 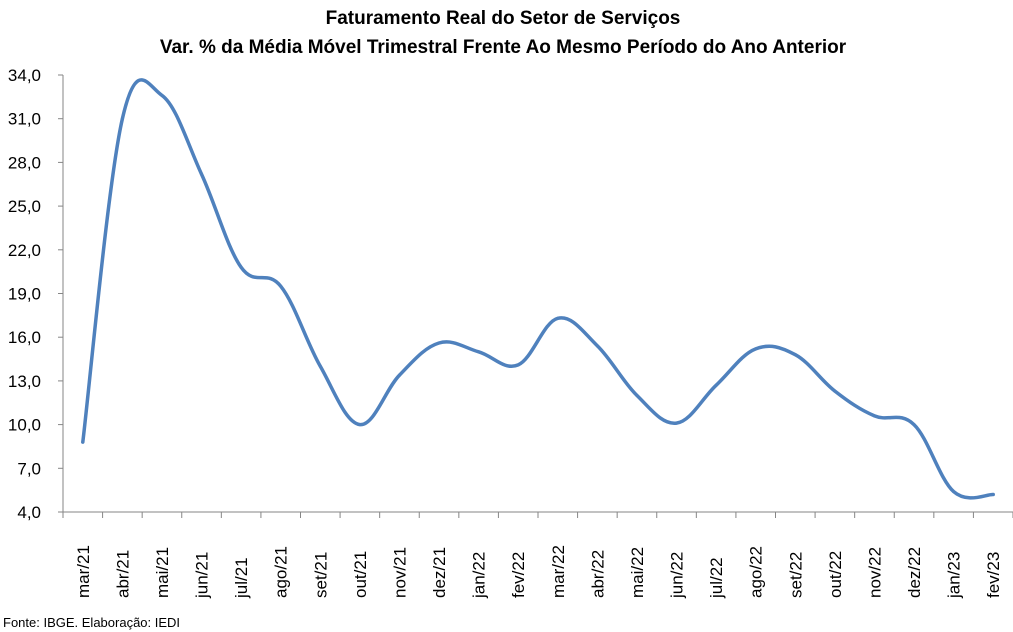 What do you see at coordinates (202, 575) in the screenshot?
I see `x-tick-label: jun/21` at bounding box center [202, 575].